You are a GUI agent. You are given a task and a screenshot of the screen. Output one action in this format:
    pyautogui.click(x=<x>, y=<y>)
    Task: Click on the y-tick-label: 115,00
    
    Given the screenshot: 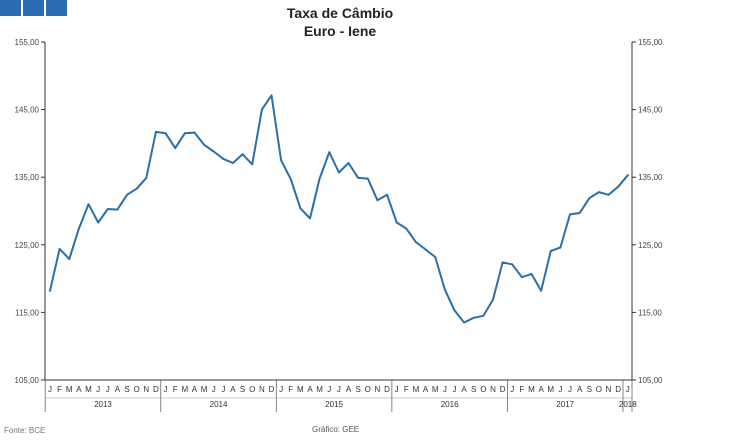 What is the action you would take?
    pyautogui.click(x=27, y=312)
    